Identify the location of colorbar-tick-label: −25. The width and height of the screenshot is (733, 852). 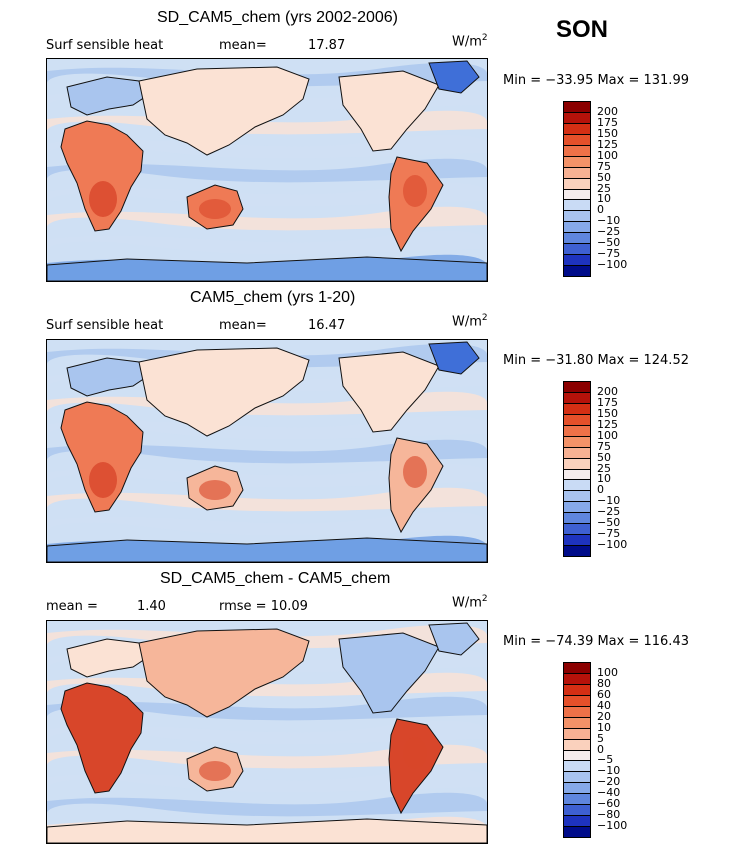
(609, 512).